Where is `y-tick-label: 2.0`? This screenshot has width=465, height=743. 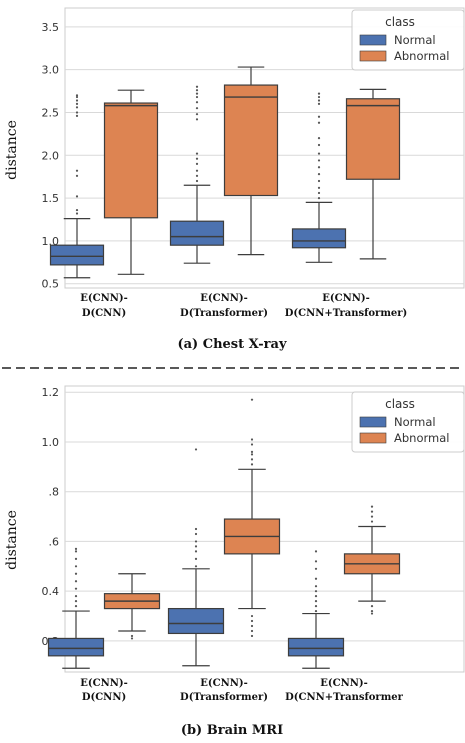
y-tick-label: 2.0 is located at coordinates (51, 155).